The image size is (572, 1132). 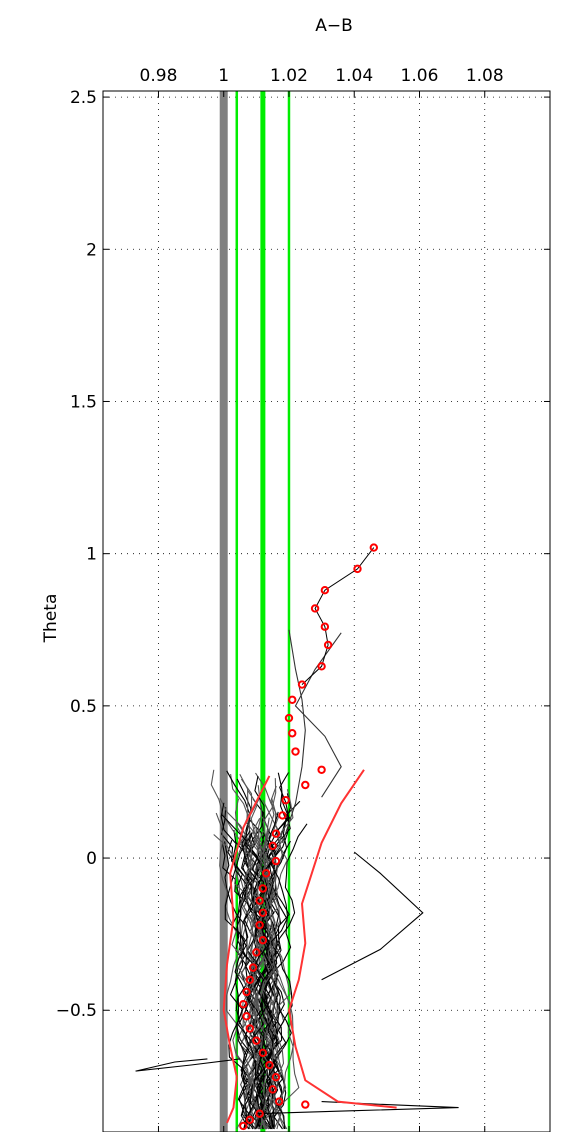 What do you see at coordinates (334, 26) in the screenshot?
I see `x-axis-title: A−B` at bounding box center [334, 26].